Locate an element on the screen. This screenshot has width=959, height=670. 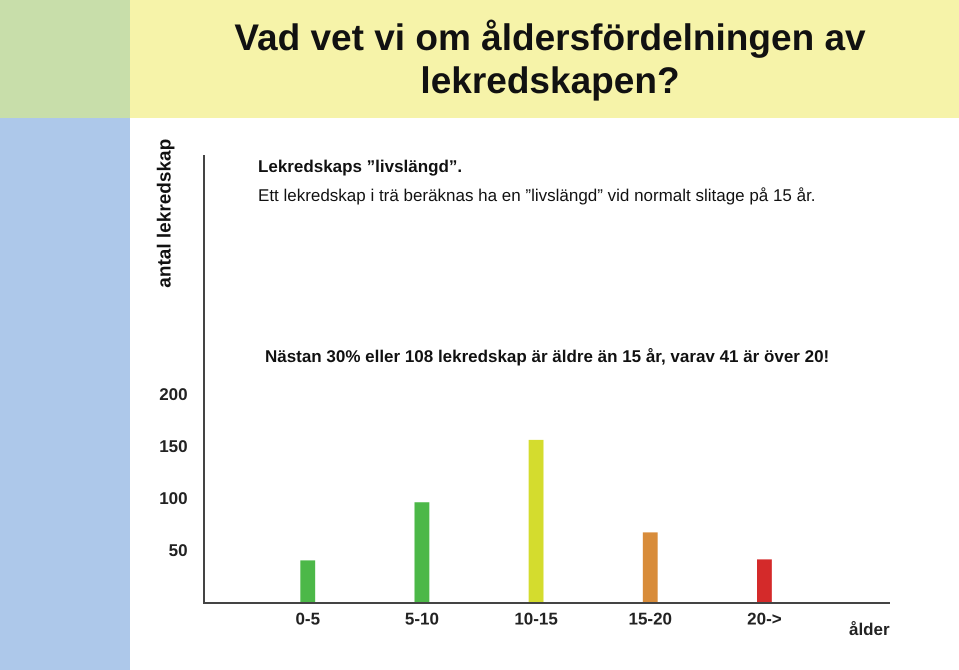
y-tick-label: 100 is located at coordinates (173, 498).